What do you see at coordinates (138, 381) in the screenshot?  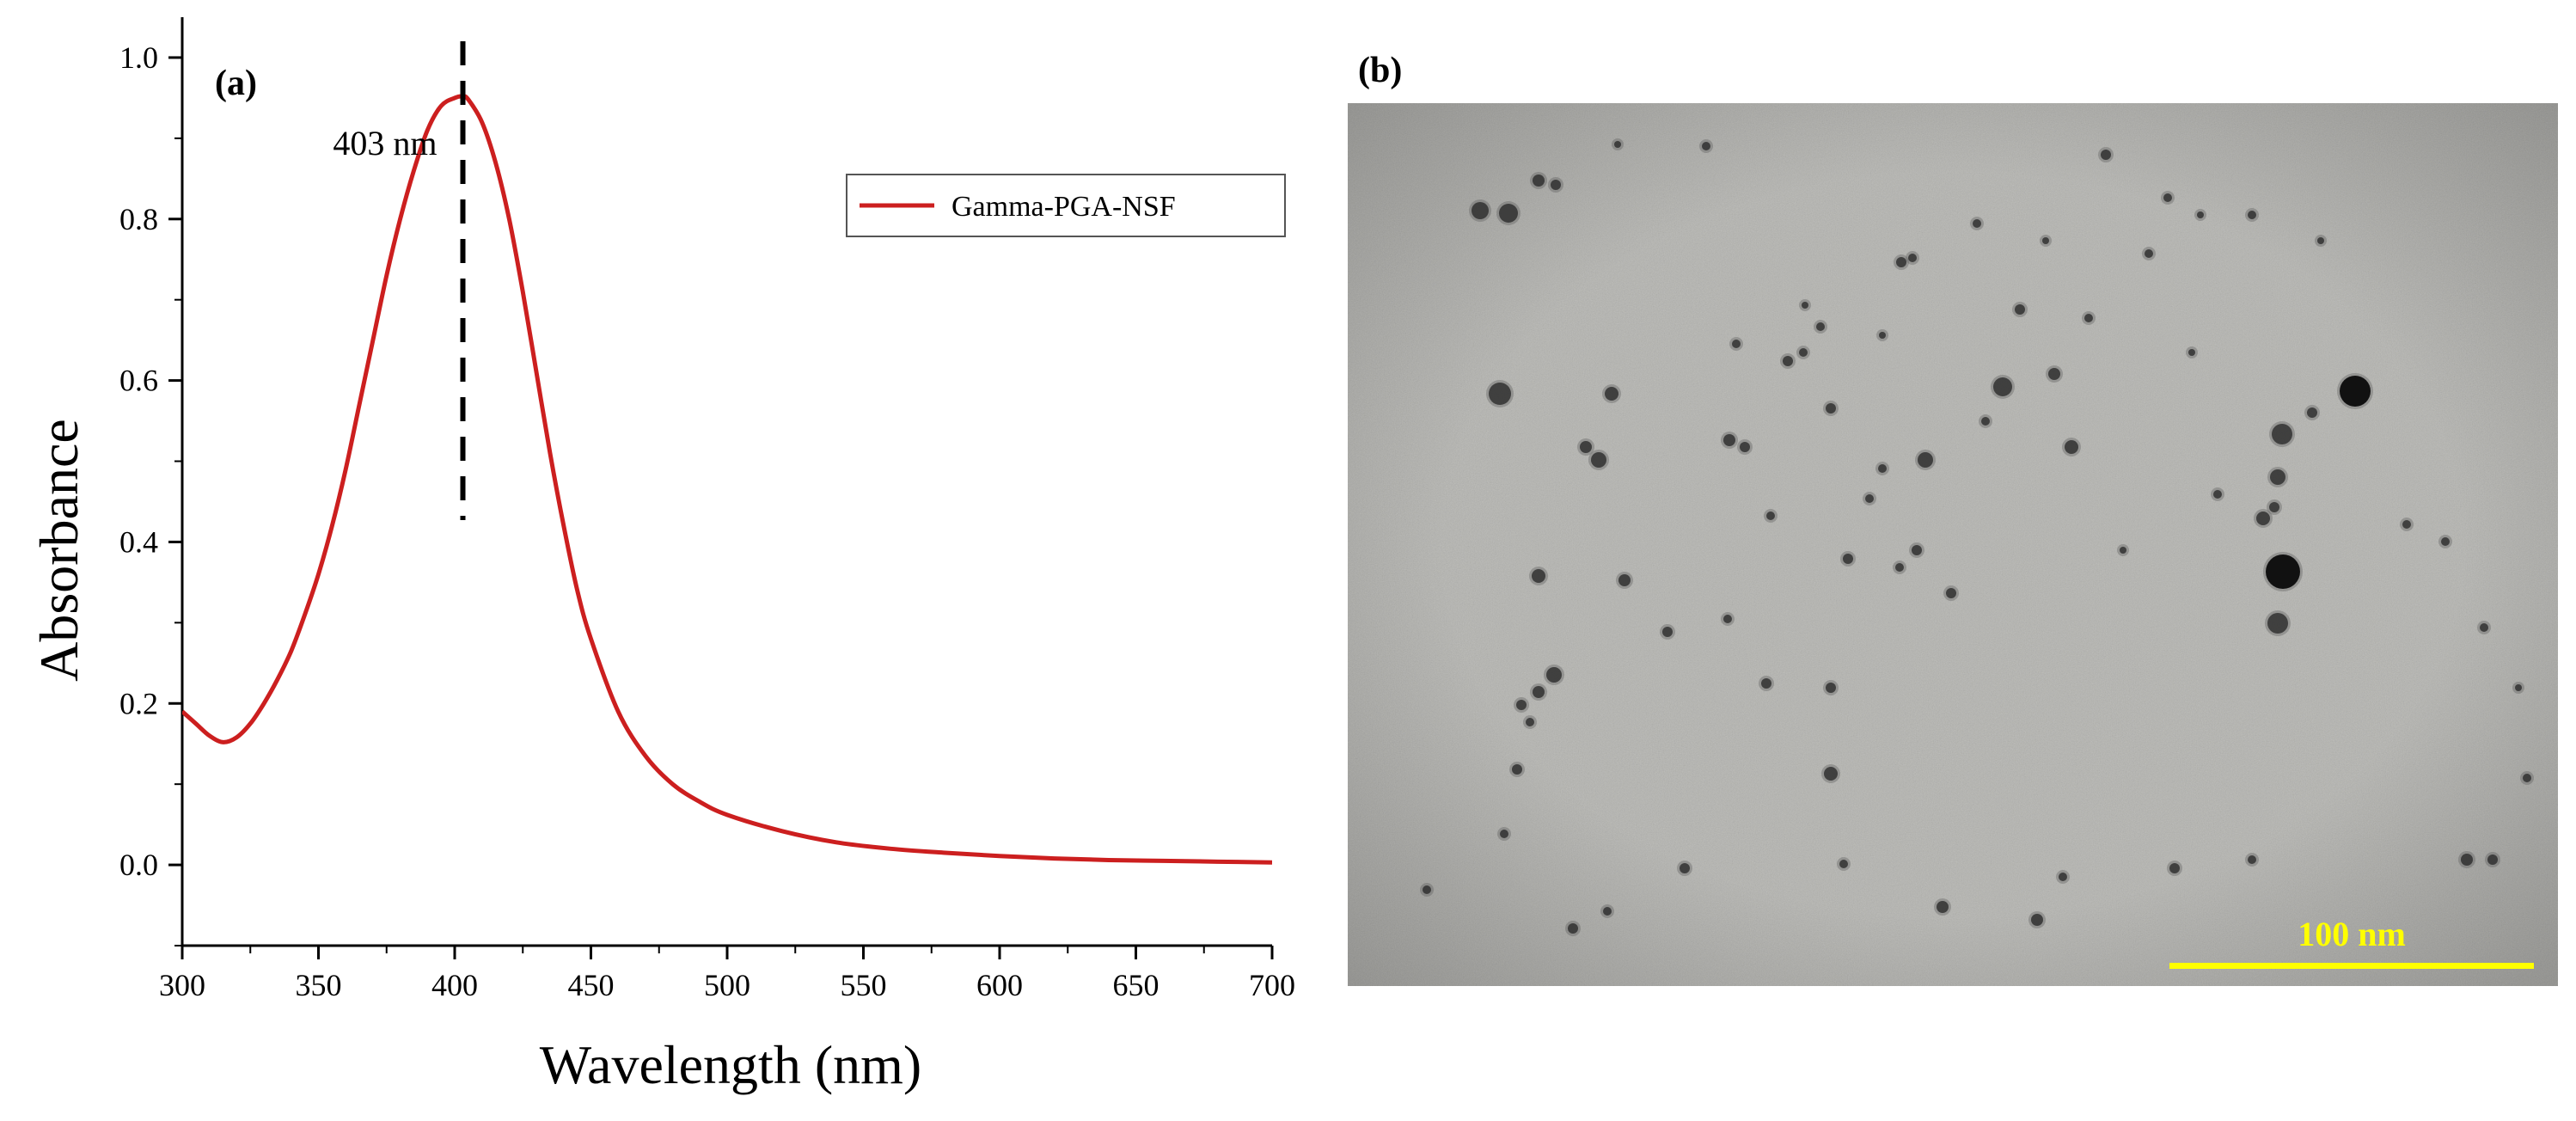 I see `y-tick-label: 0.6` at bounding box center [138, 381].